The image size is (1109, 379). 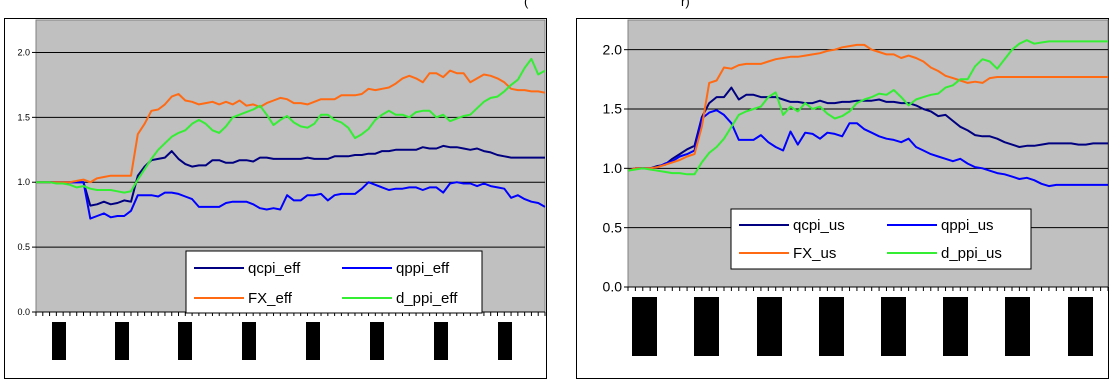 I want to click on series-line-qppi-eff, so click(x=291, y=200).